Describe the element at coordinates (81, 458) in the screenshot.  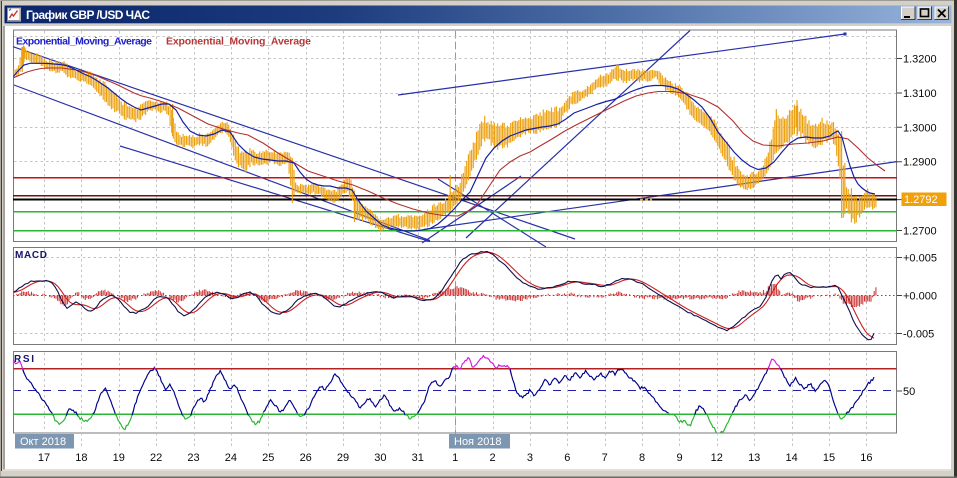
I see `svg-text: 18` at that location.